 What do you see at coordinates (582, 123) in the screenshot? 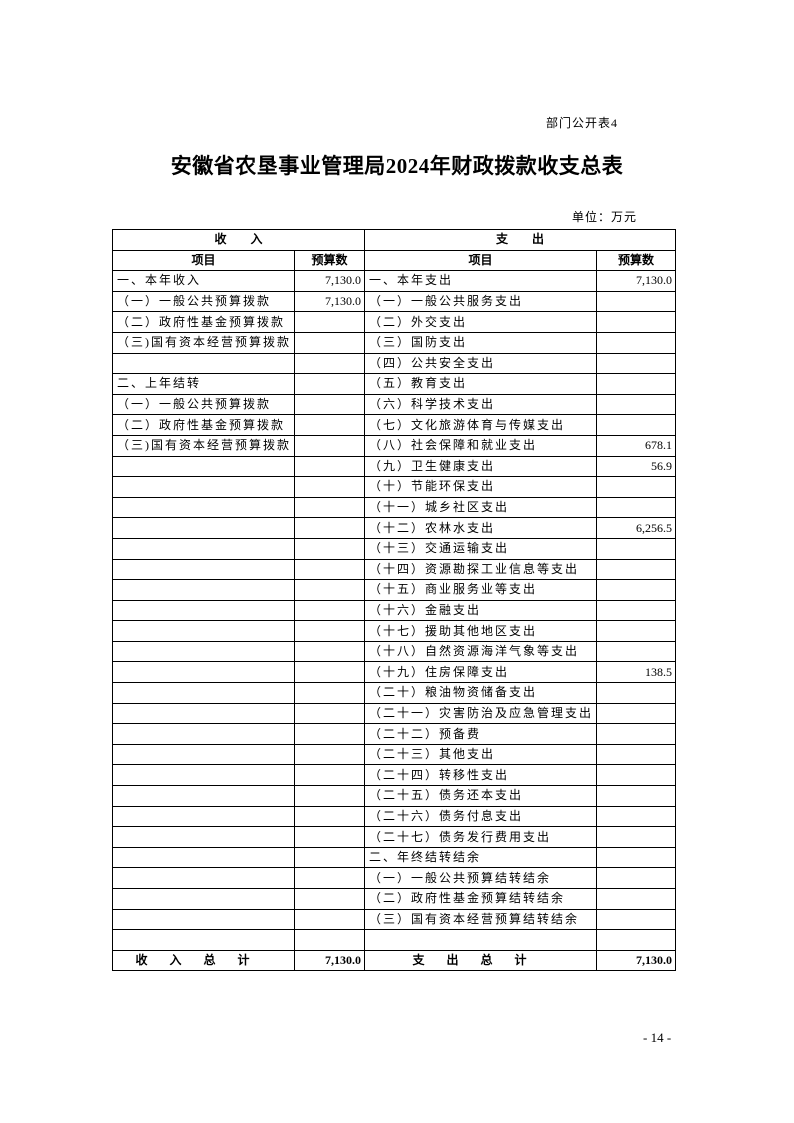
I see `table-tag: 部门公开表4` at bounding box center [582, 123].